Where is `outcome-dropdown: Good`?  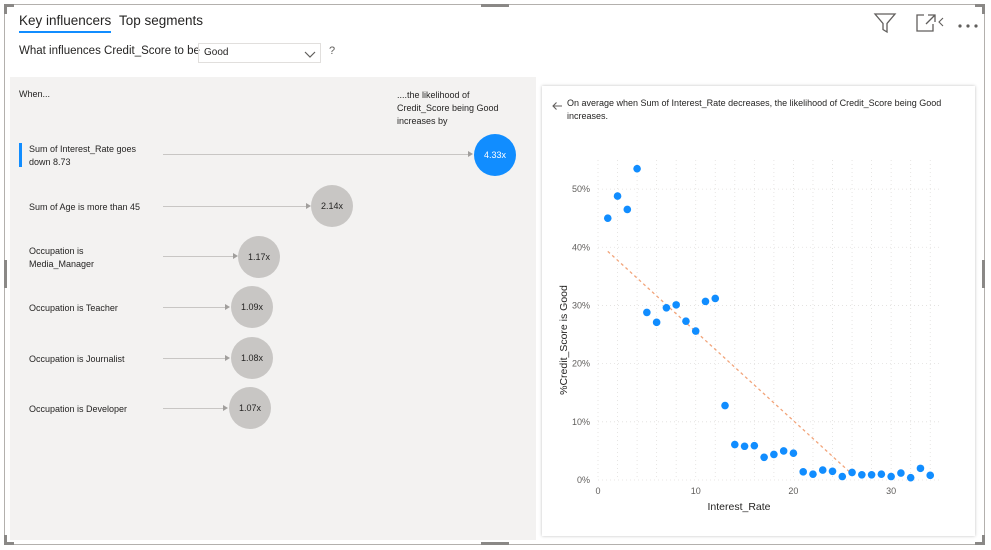 outcome-dropdown: Good is located at coordinates (259, 53).